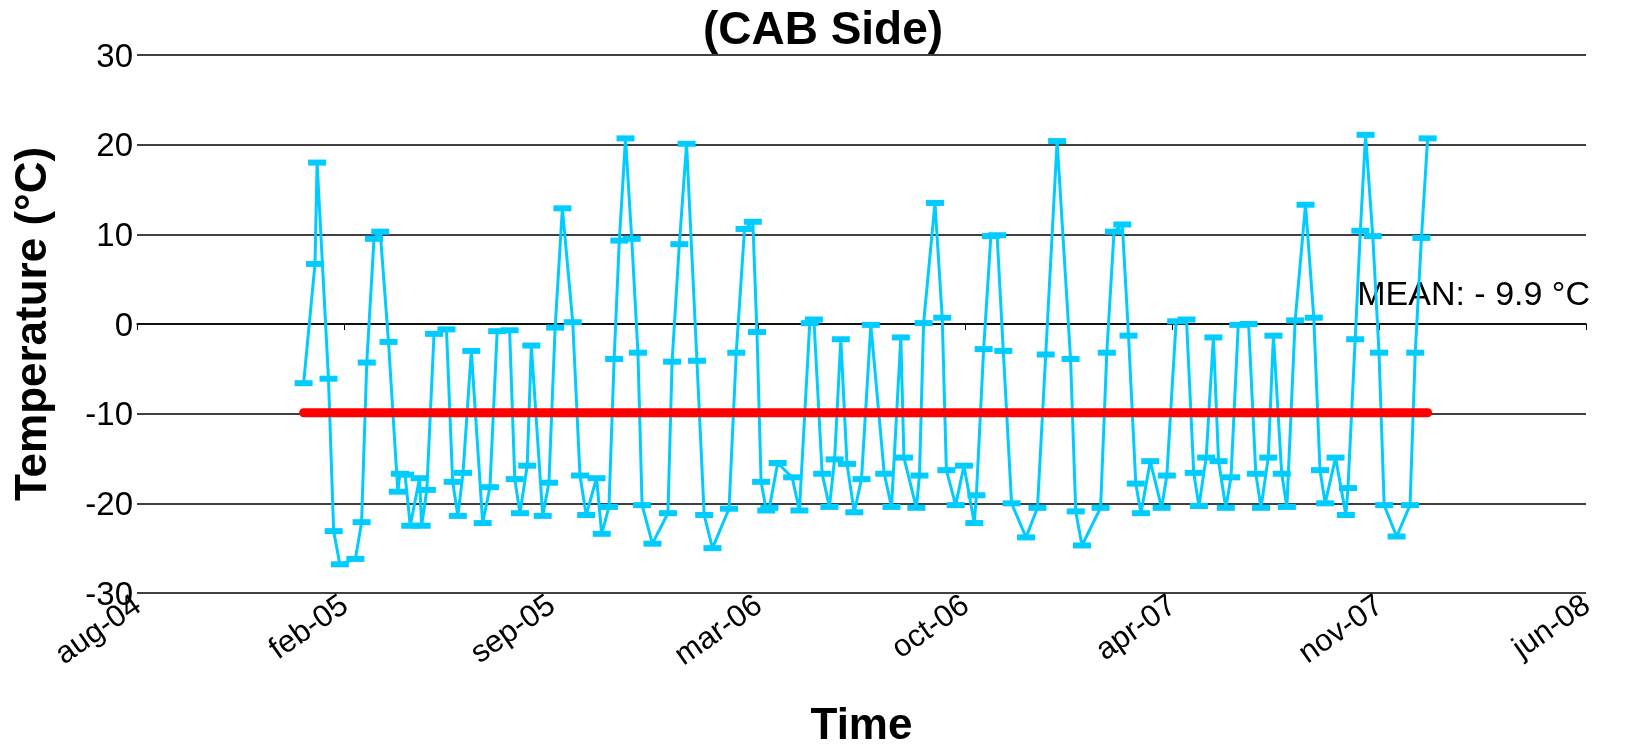 The width and height of the screenshot is (1646, 750). I want to click on y-tick-label: 0, so click(123, 324).